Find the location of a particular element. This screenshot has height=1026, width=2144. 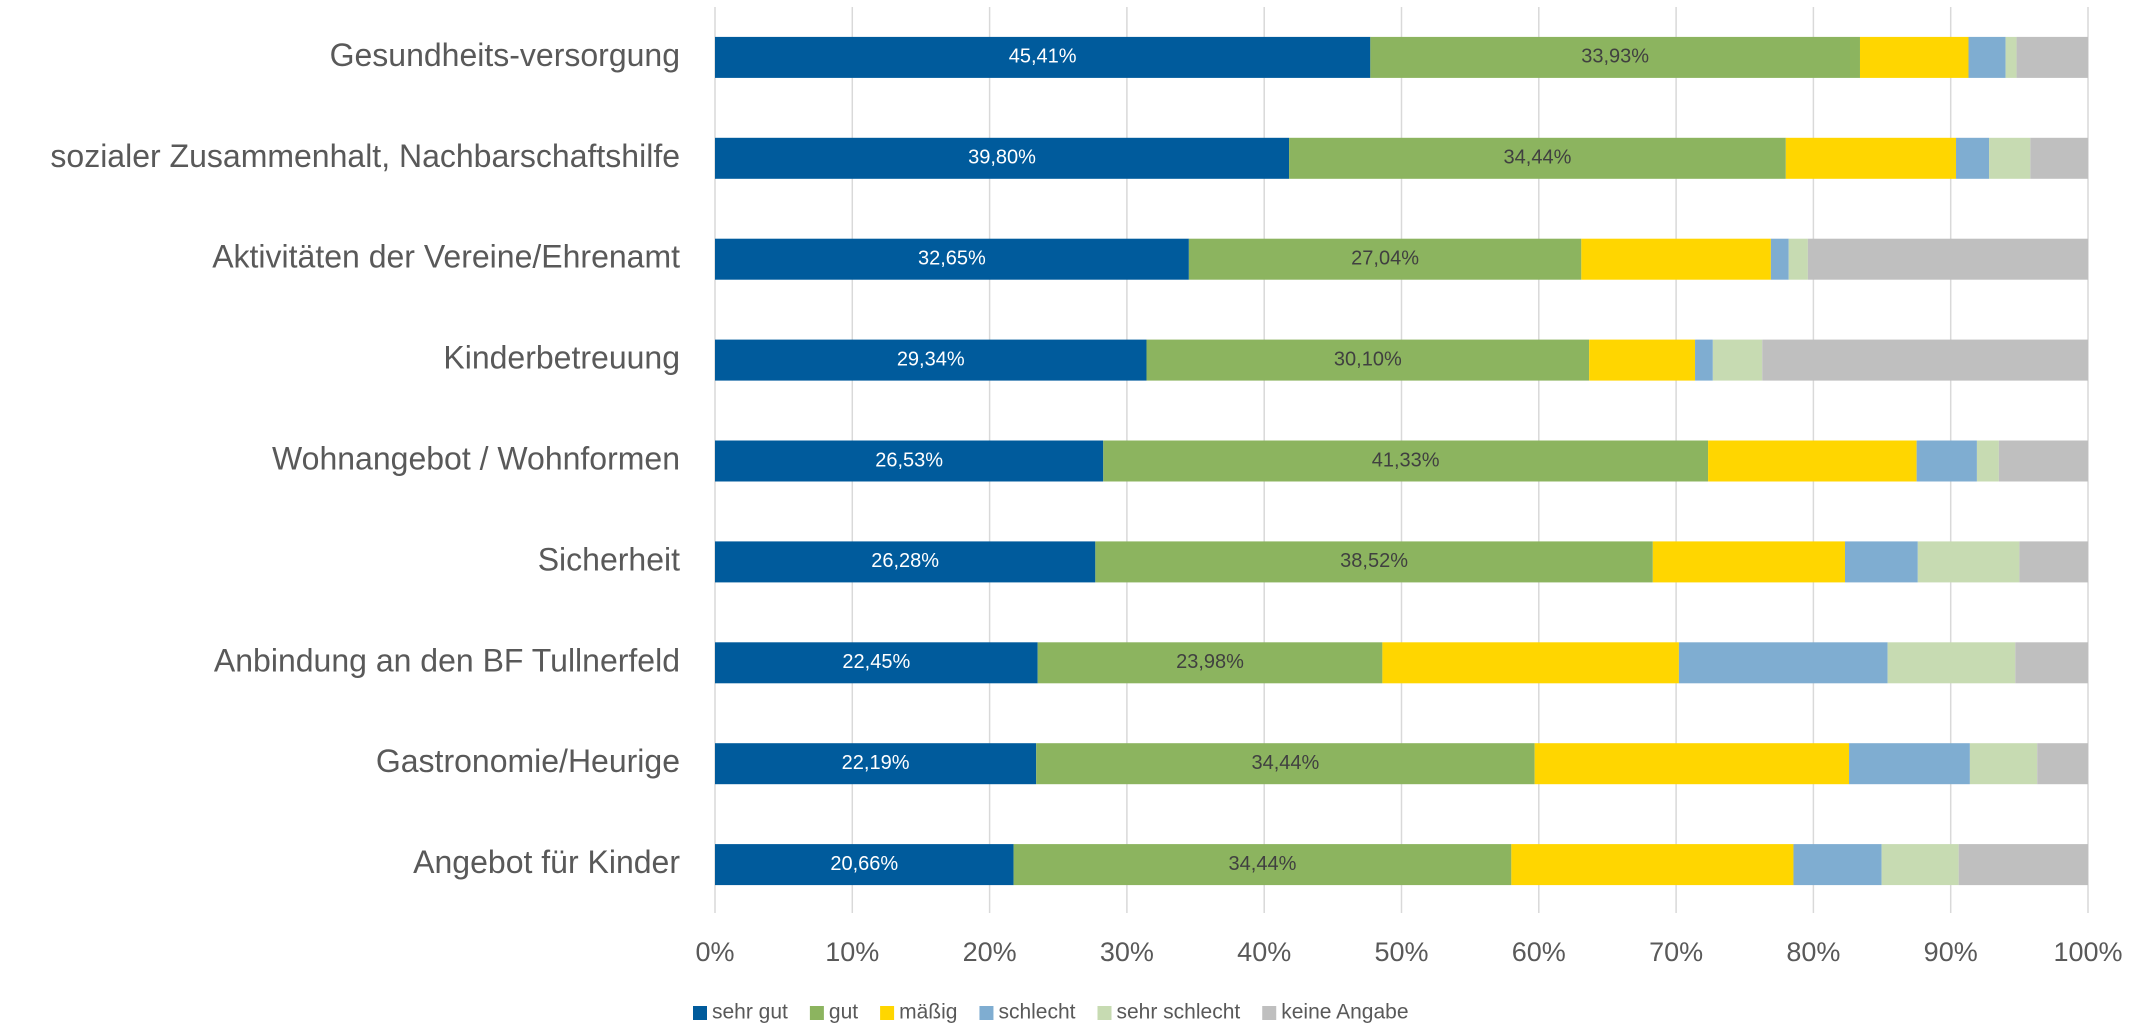

data-label: 22,45% is located at coordinates (876, 662).